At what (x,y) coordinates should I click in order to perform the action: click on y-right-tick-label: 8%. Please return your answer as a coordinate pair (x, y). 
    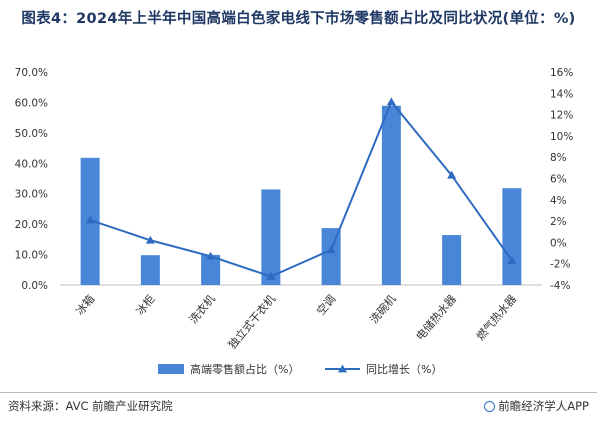
    Looking at the image, I should click on (558, 158).